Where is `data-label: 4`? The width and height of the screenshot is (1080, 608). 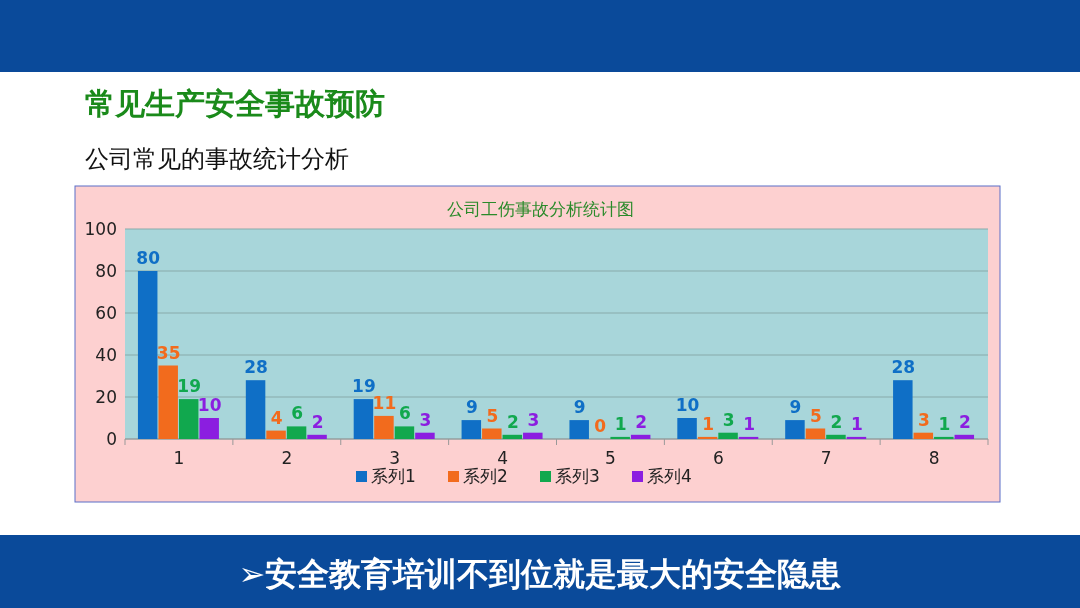 data-label: 4 is located at coordinates (276, 417).